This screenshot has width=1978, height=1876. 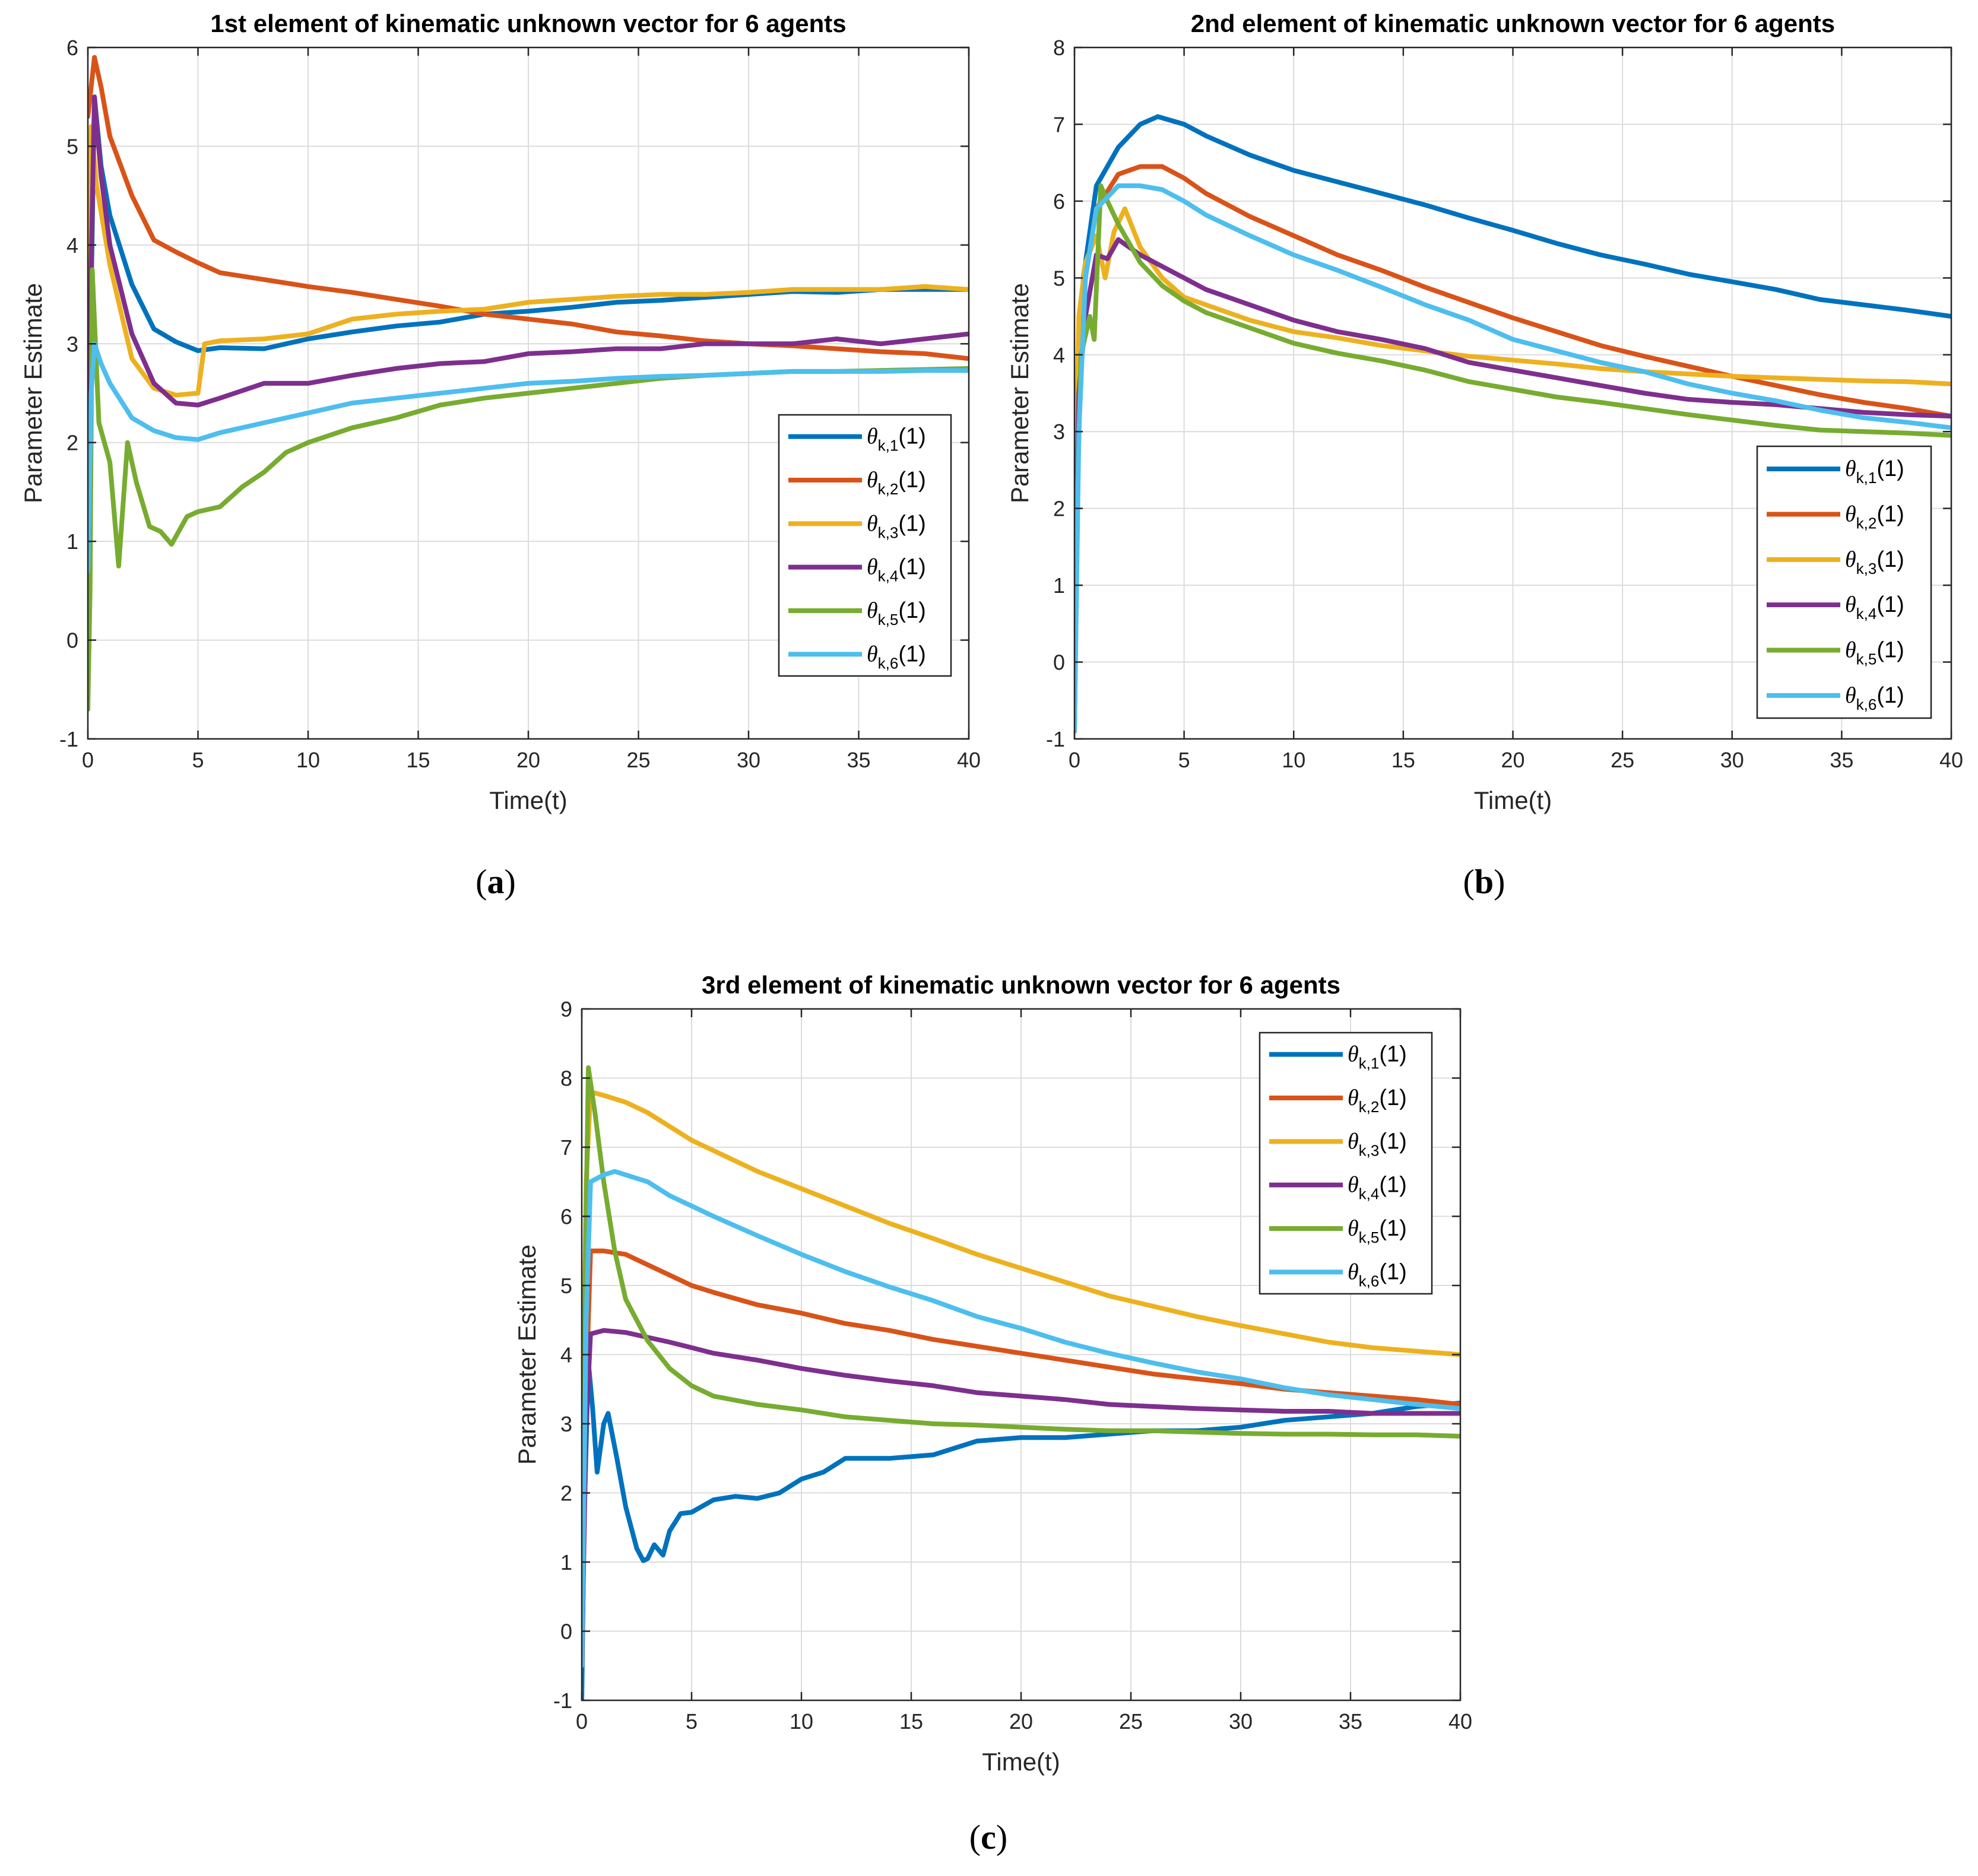 I want to click on x-tick-label: 10, so click(x=801, y=1721).